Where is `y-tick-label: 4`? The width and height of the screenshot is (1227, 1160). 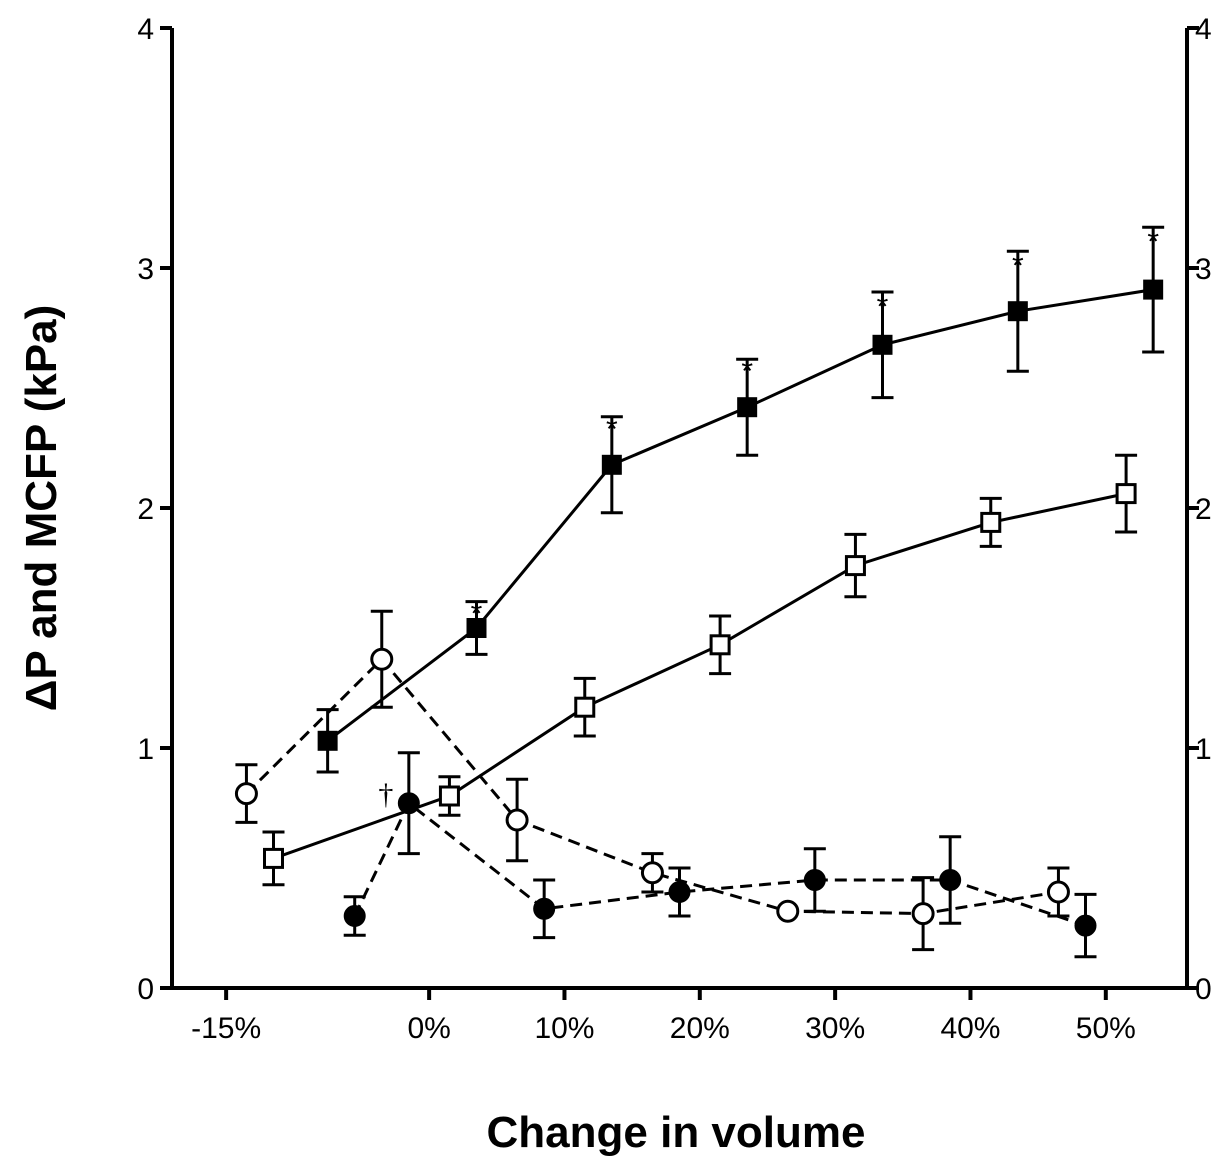
y-tick-label: 4 is located at coordinates (145, 29).